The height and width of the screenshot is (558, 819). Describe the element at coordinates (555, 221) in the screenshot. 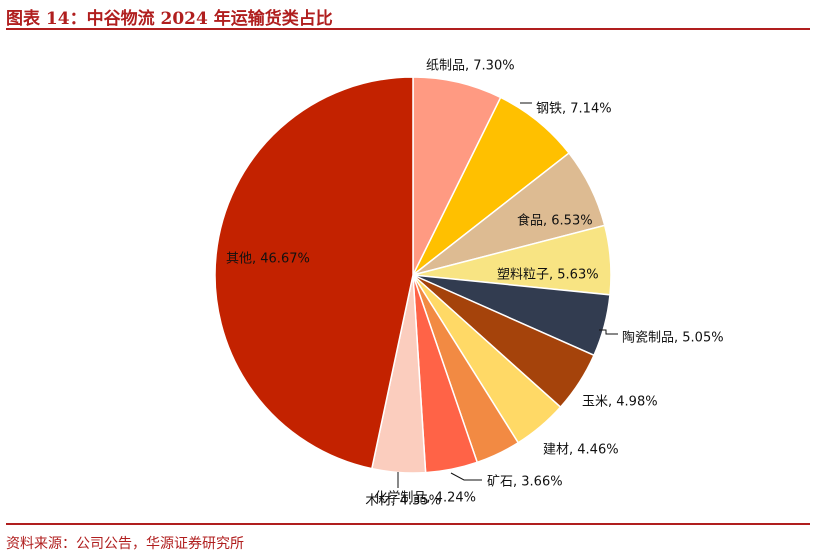

I see `slice-label-2: 食品, 6.53%` at that location.